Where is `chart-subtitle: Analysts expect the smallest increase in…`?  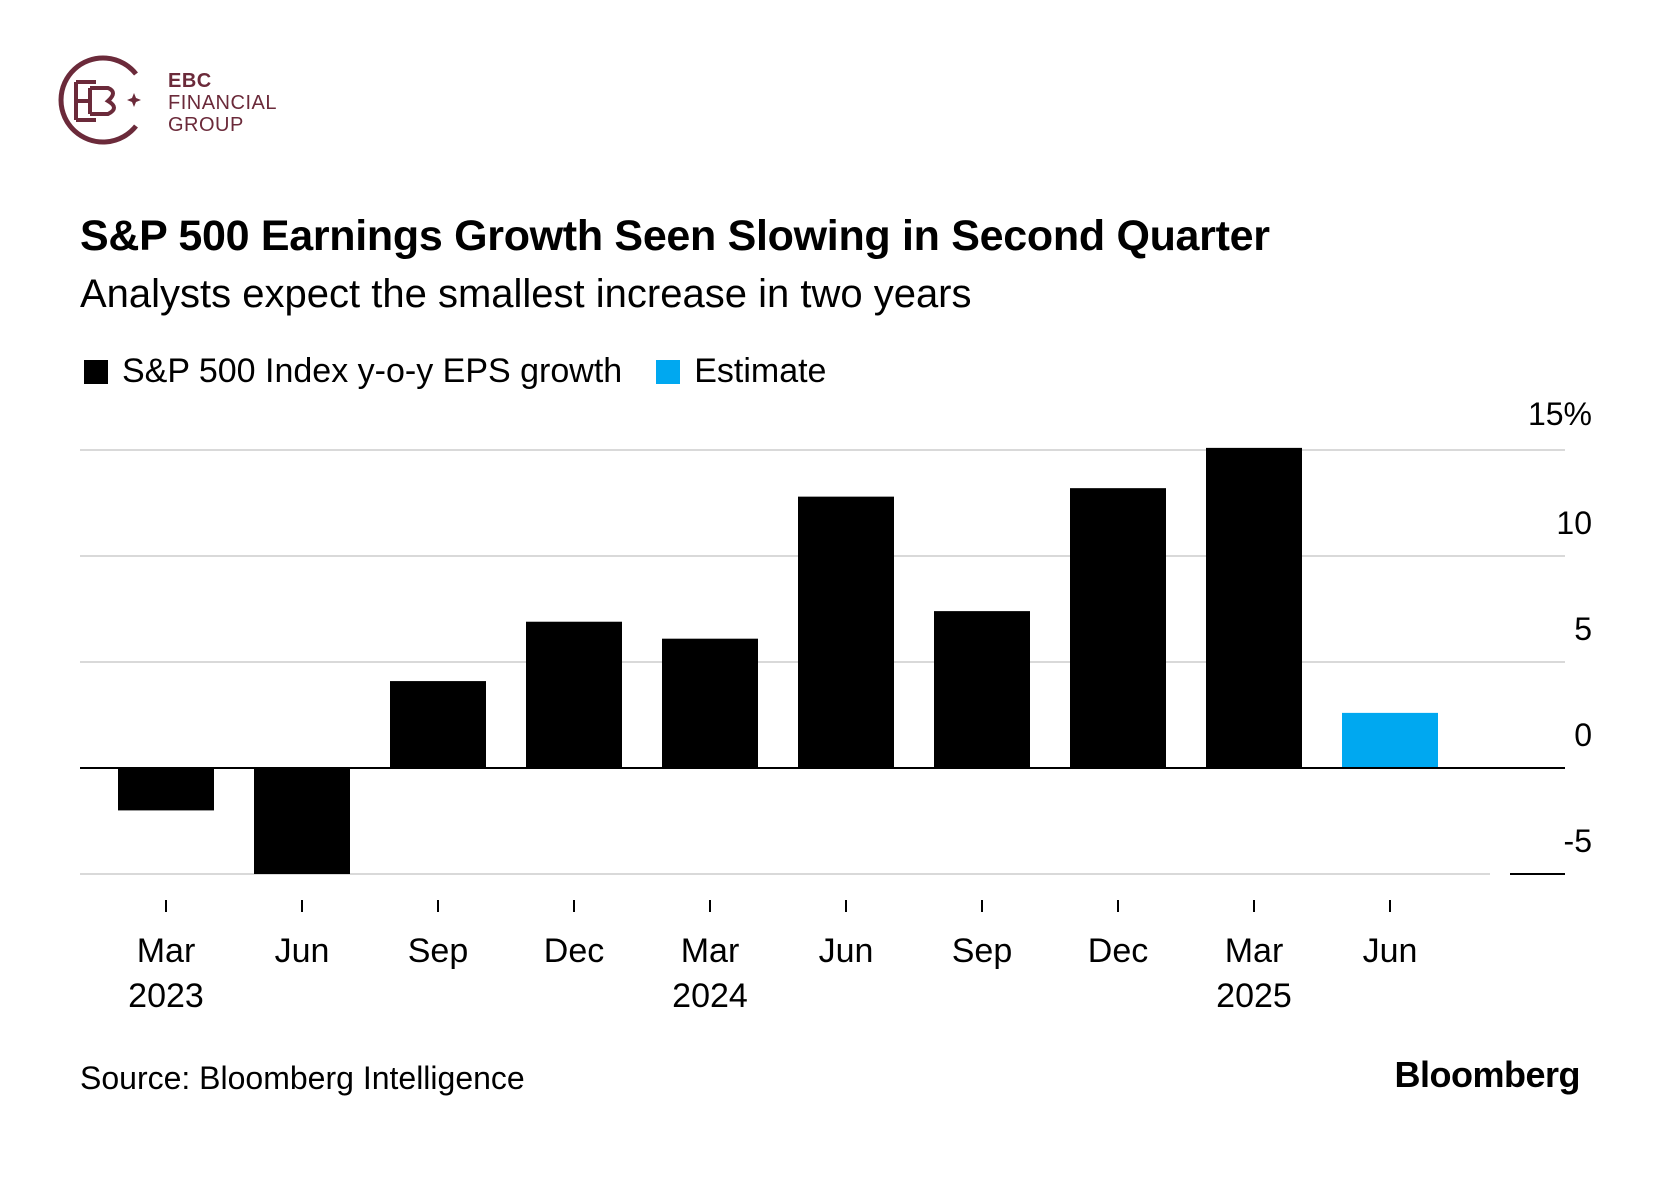 chart-subtitle: Analysts expect the smallest increase in… is located at coordinates (526, 294).